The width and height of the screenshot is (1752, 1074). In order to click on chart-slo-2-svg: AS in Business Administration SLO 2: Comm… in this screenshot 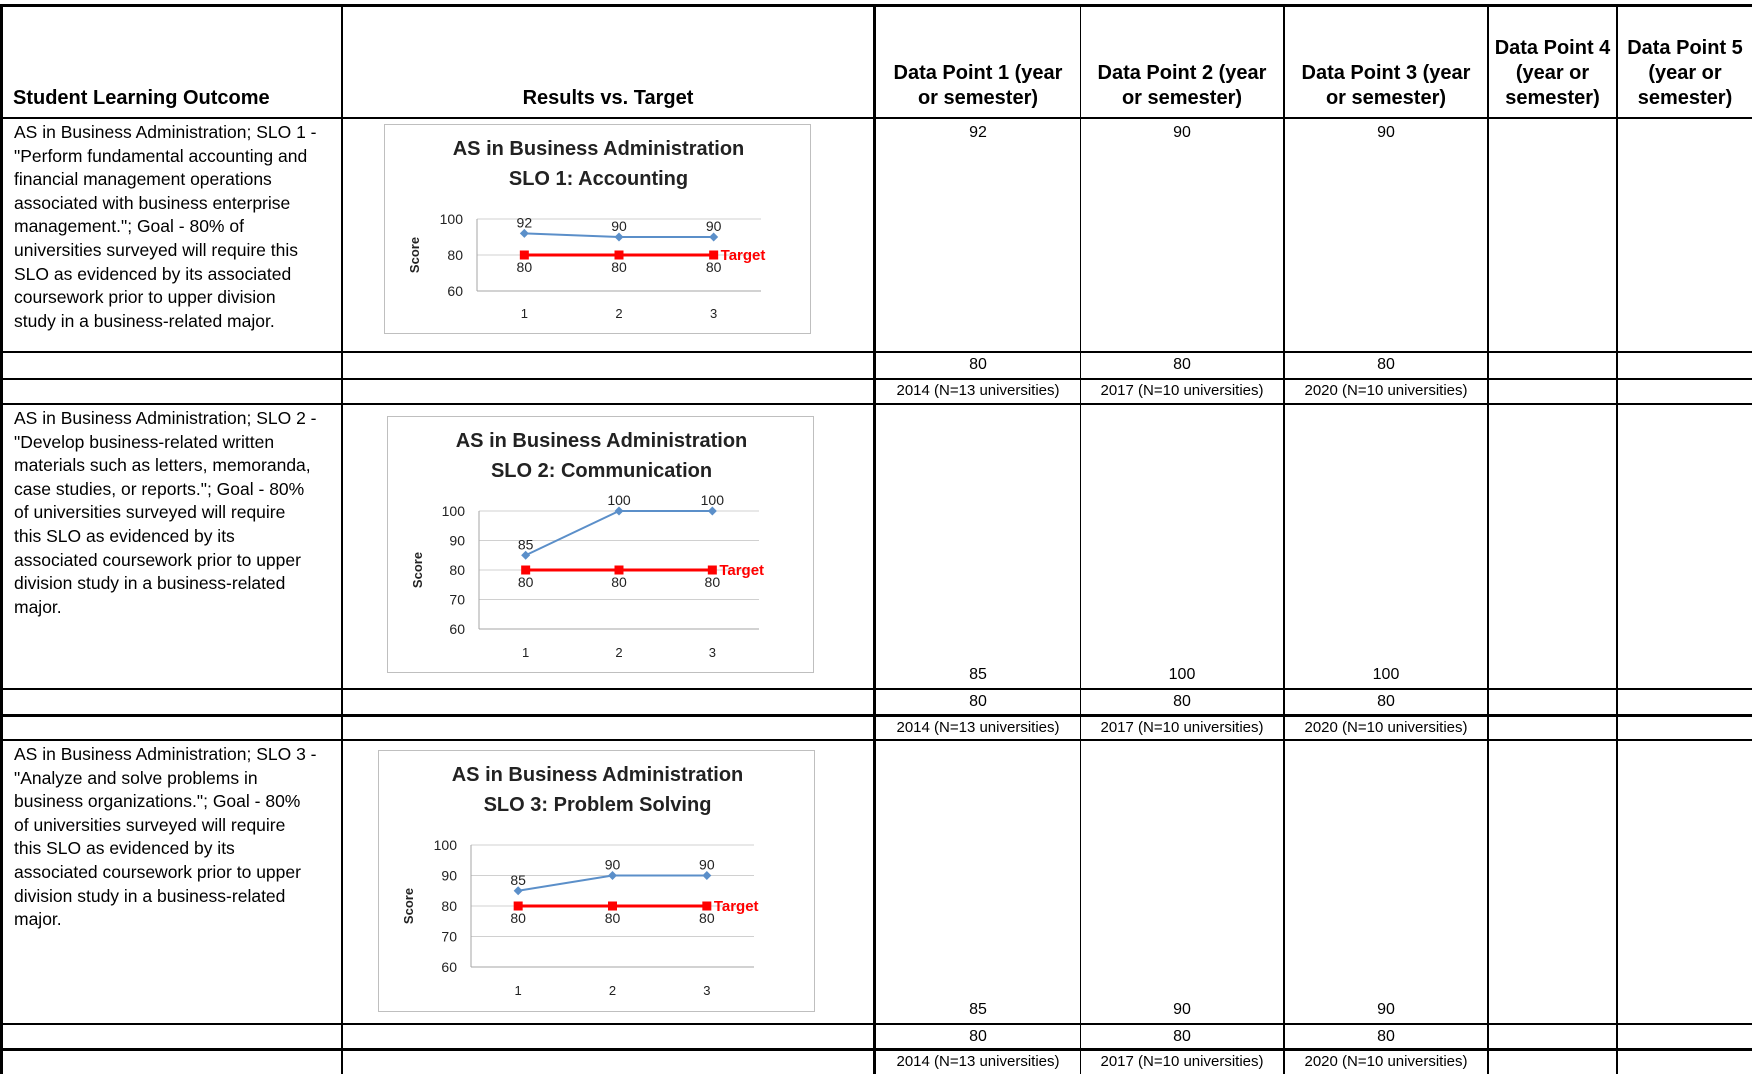, I will do `click(587, 545)`.